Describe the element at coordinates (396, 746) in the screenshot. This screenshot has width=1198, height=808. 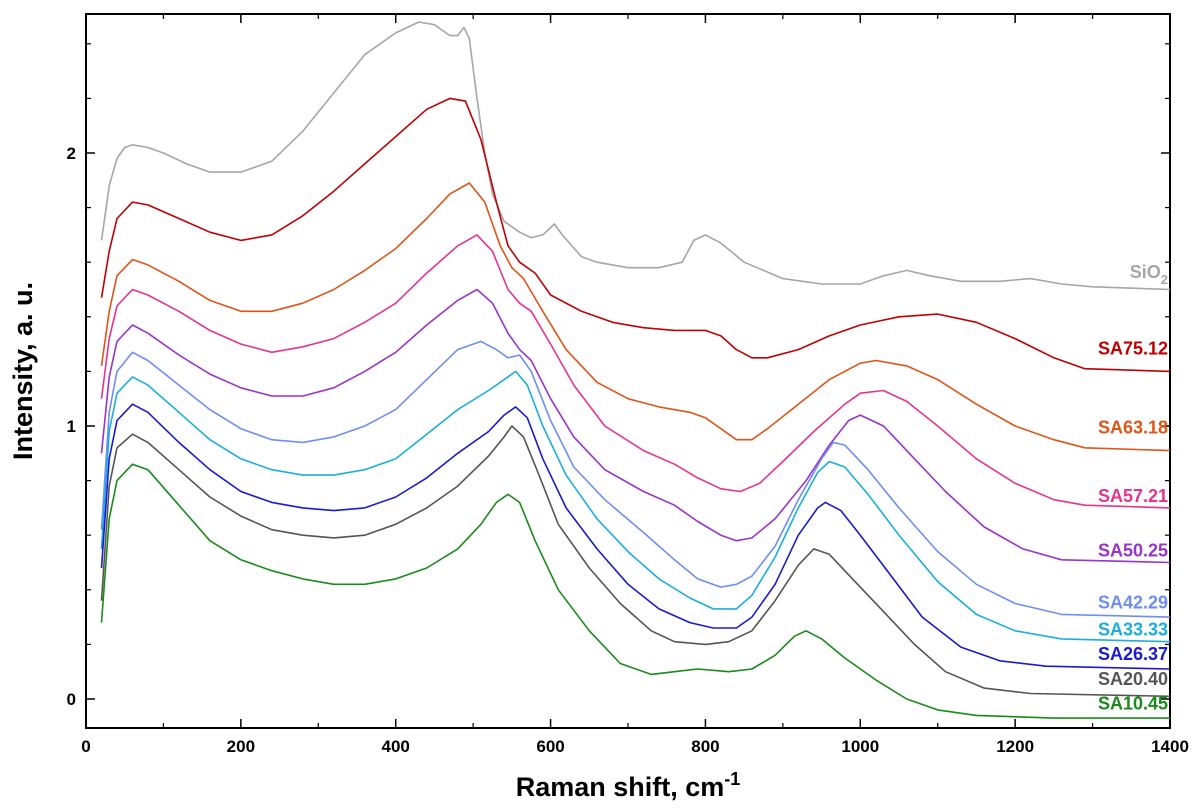
I see `x-tick-label: 400` at that location.